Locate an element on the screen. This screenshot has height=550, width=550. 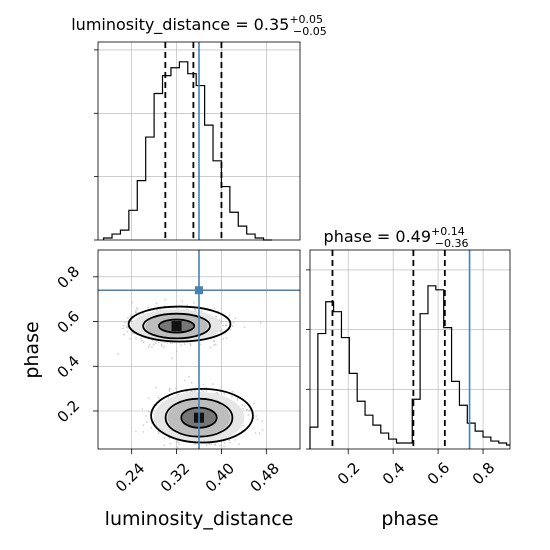
x-tick-label: 0.32 is located at coordinates (175, 477).